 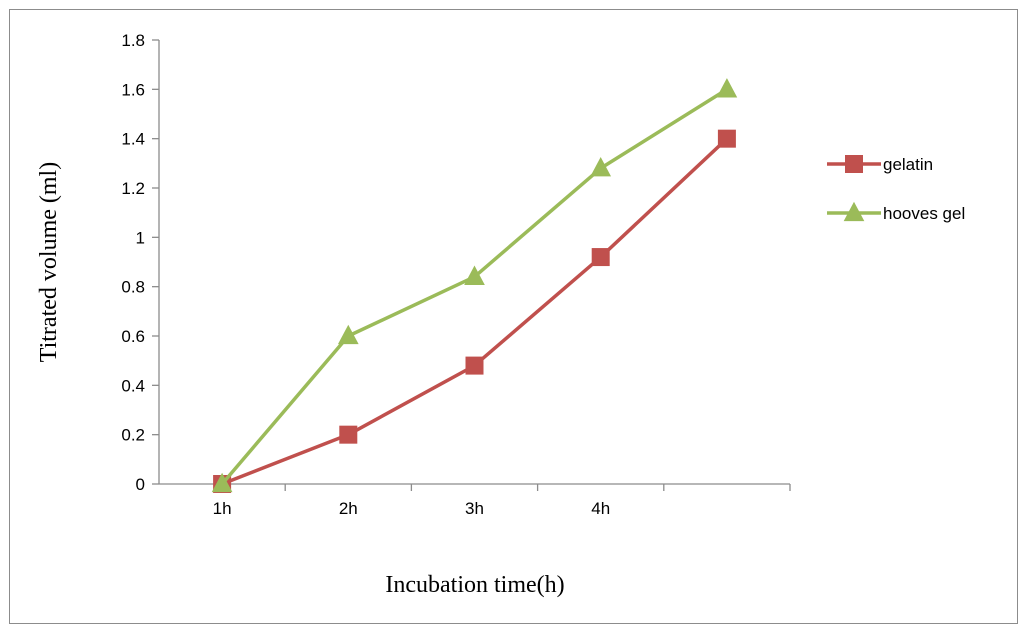 I want to click on legend-item: hooves gel, so click(x=896, y=212).